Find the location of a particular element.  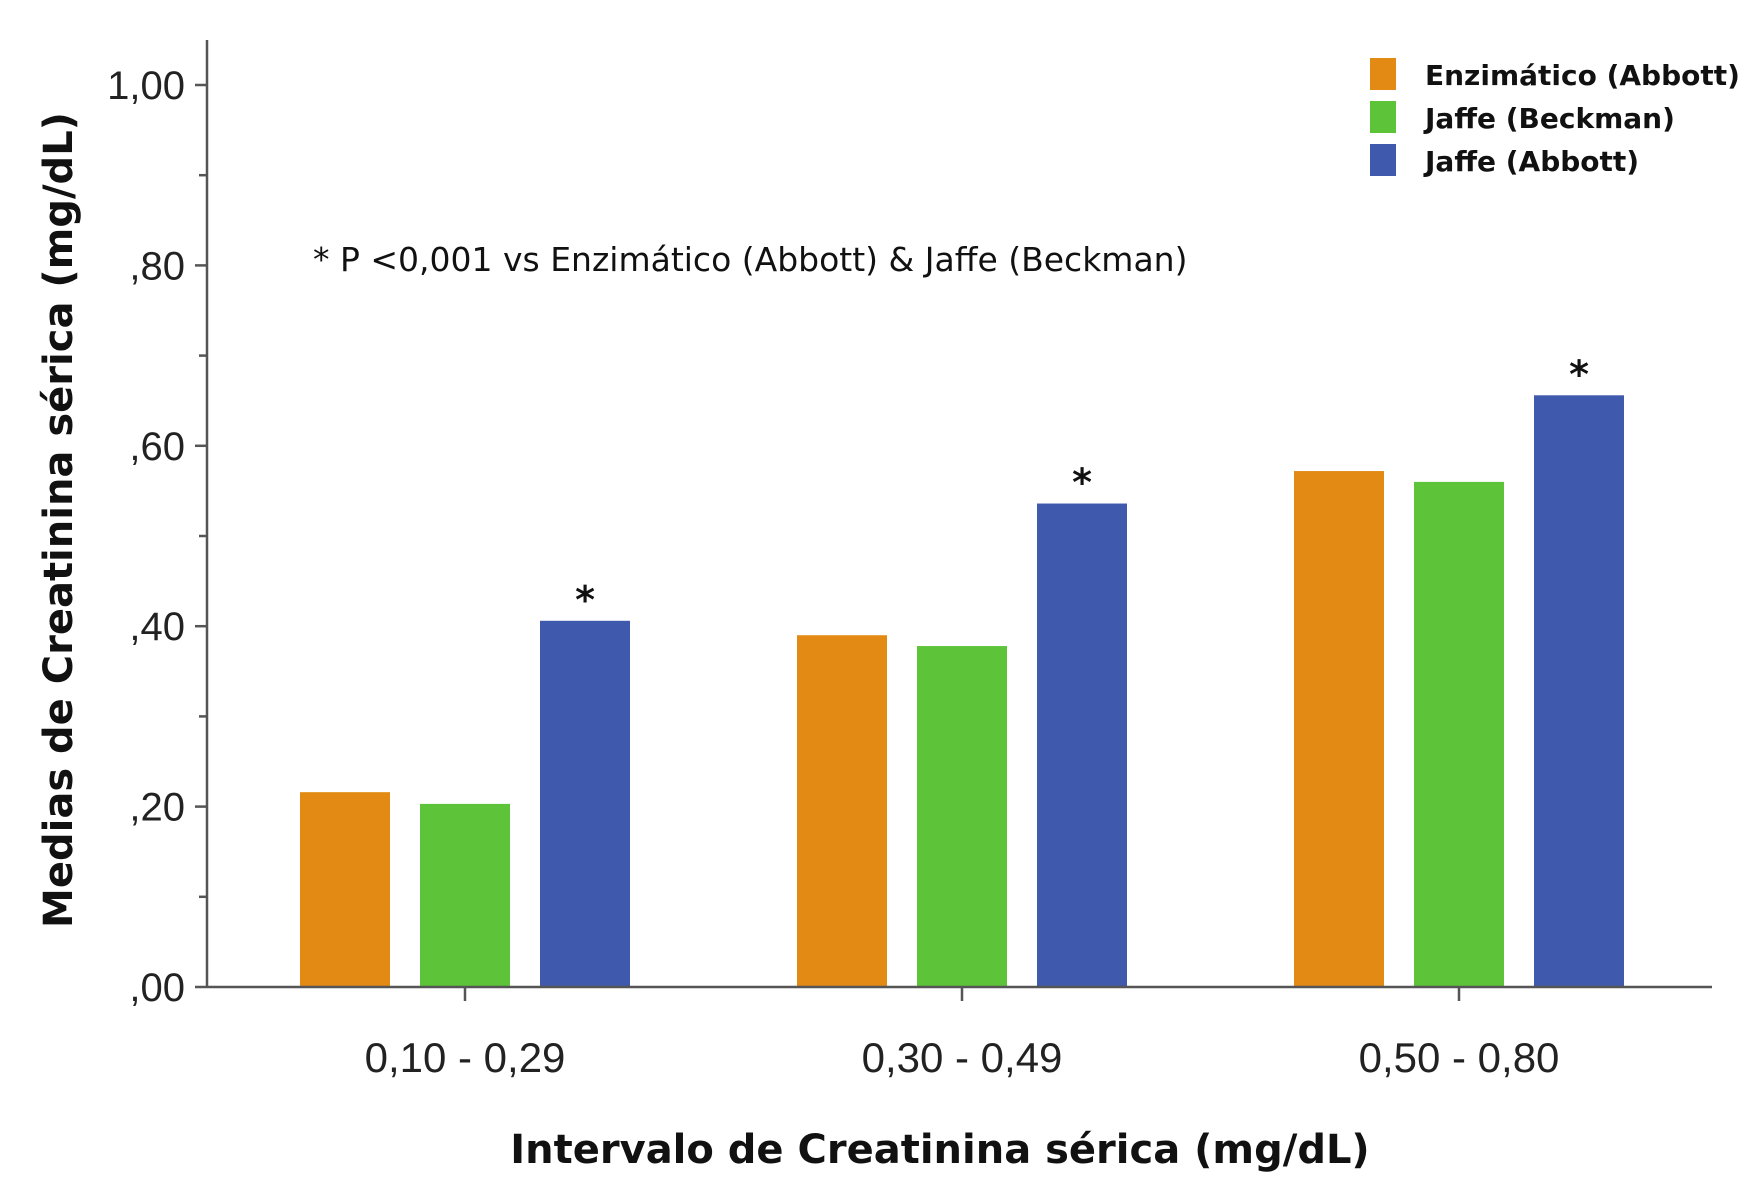

y-tick-label: ,40 is located at coordinates (157, 627).